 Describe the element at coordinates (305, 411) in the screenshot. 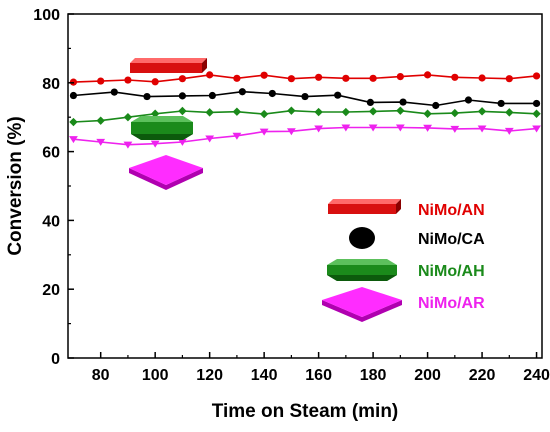

I see `x-axis-title: Time on Steam (min)` at that location.